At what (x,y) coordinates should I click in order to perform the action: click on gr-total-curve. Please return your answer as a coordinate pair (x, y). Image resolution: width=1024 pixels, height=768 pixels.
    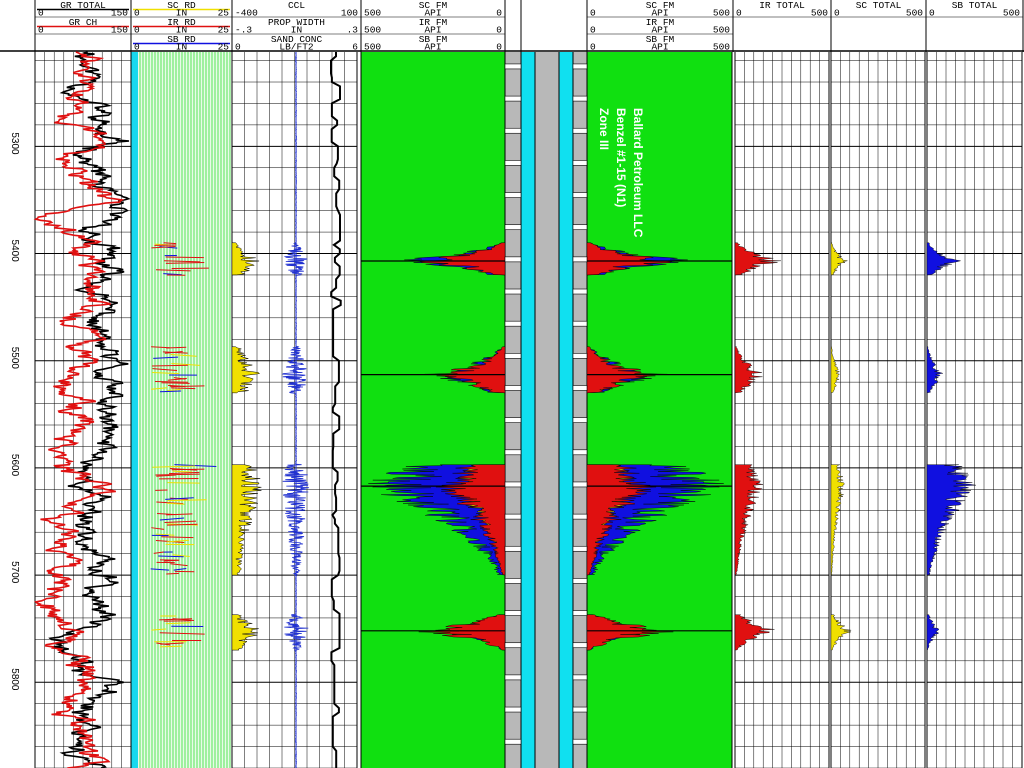
    Looking at the image, I should click on (89, 409).